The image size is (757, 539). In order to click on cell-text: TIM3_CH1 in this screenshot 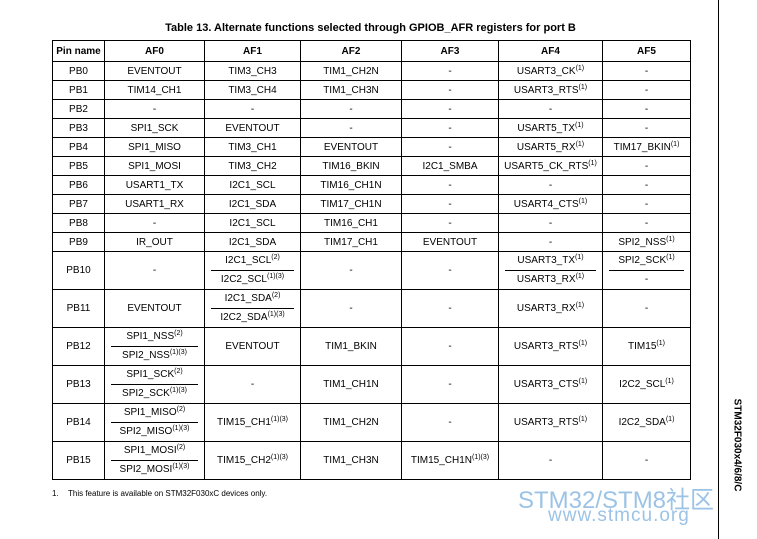, I will do `click(252, 147)`.